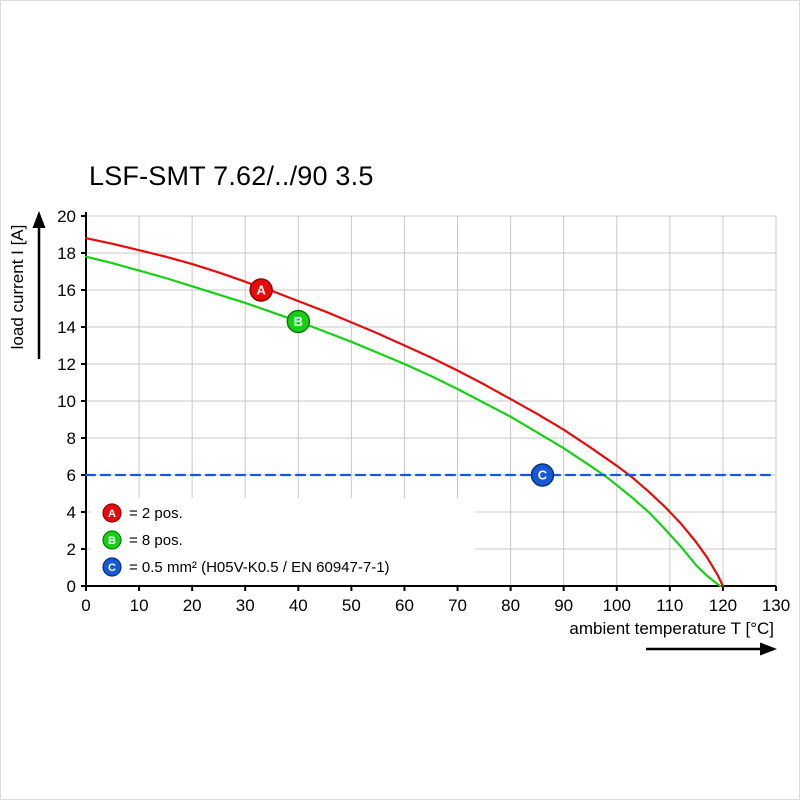  I want to click on y-tick-label: 20, so click(66, 216).